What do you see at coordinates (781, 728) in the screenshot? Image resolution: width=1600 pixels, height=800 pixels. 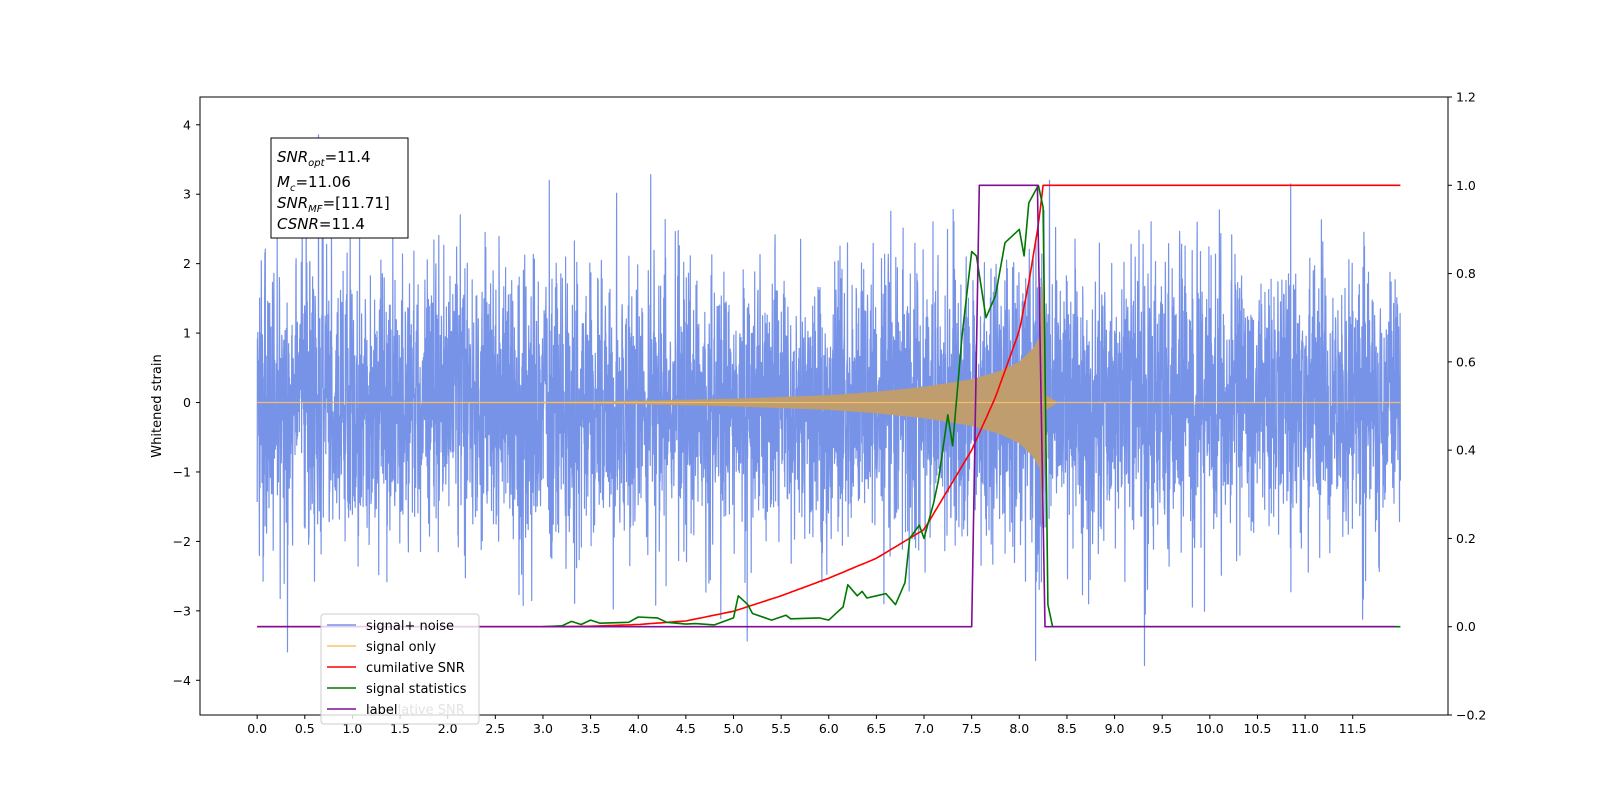 I see `x-tick-label: 5.5` at bounding box center [781, 728].